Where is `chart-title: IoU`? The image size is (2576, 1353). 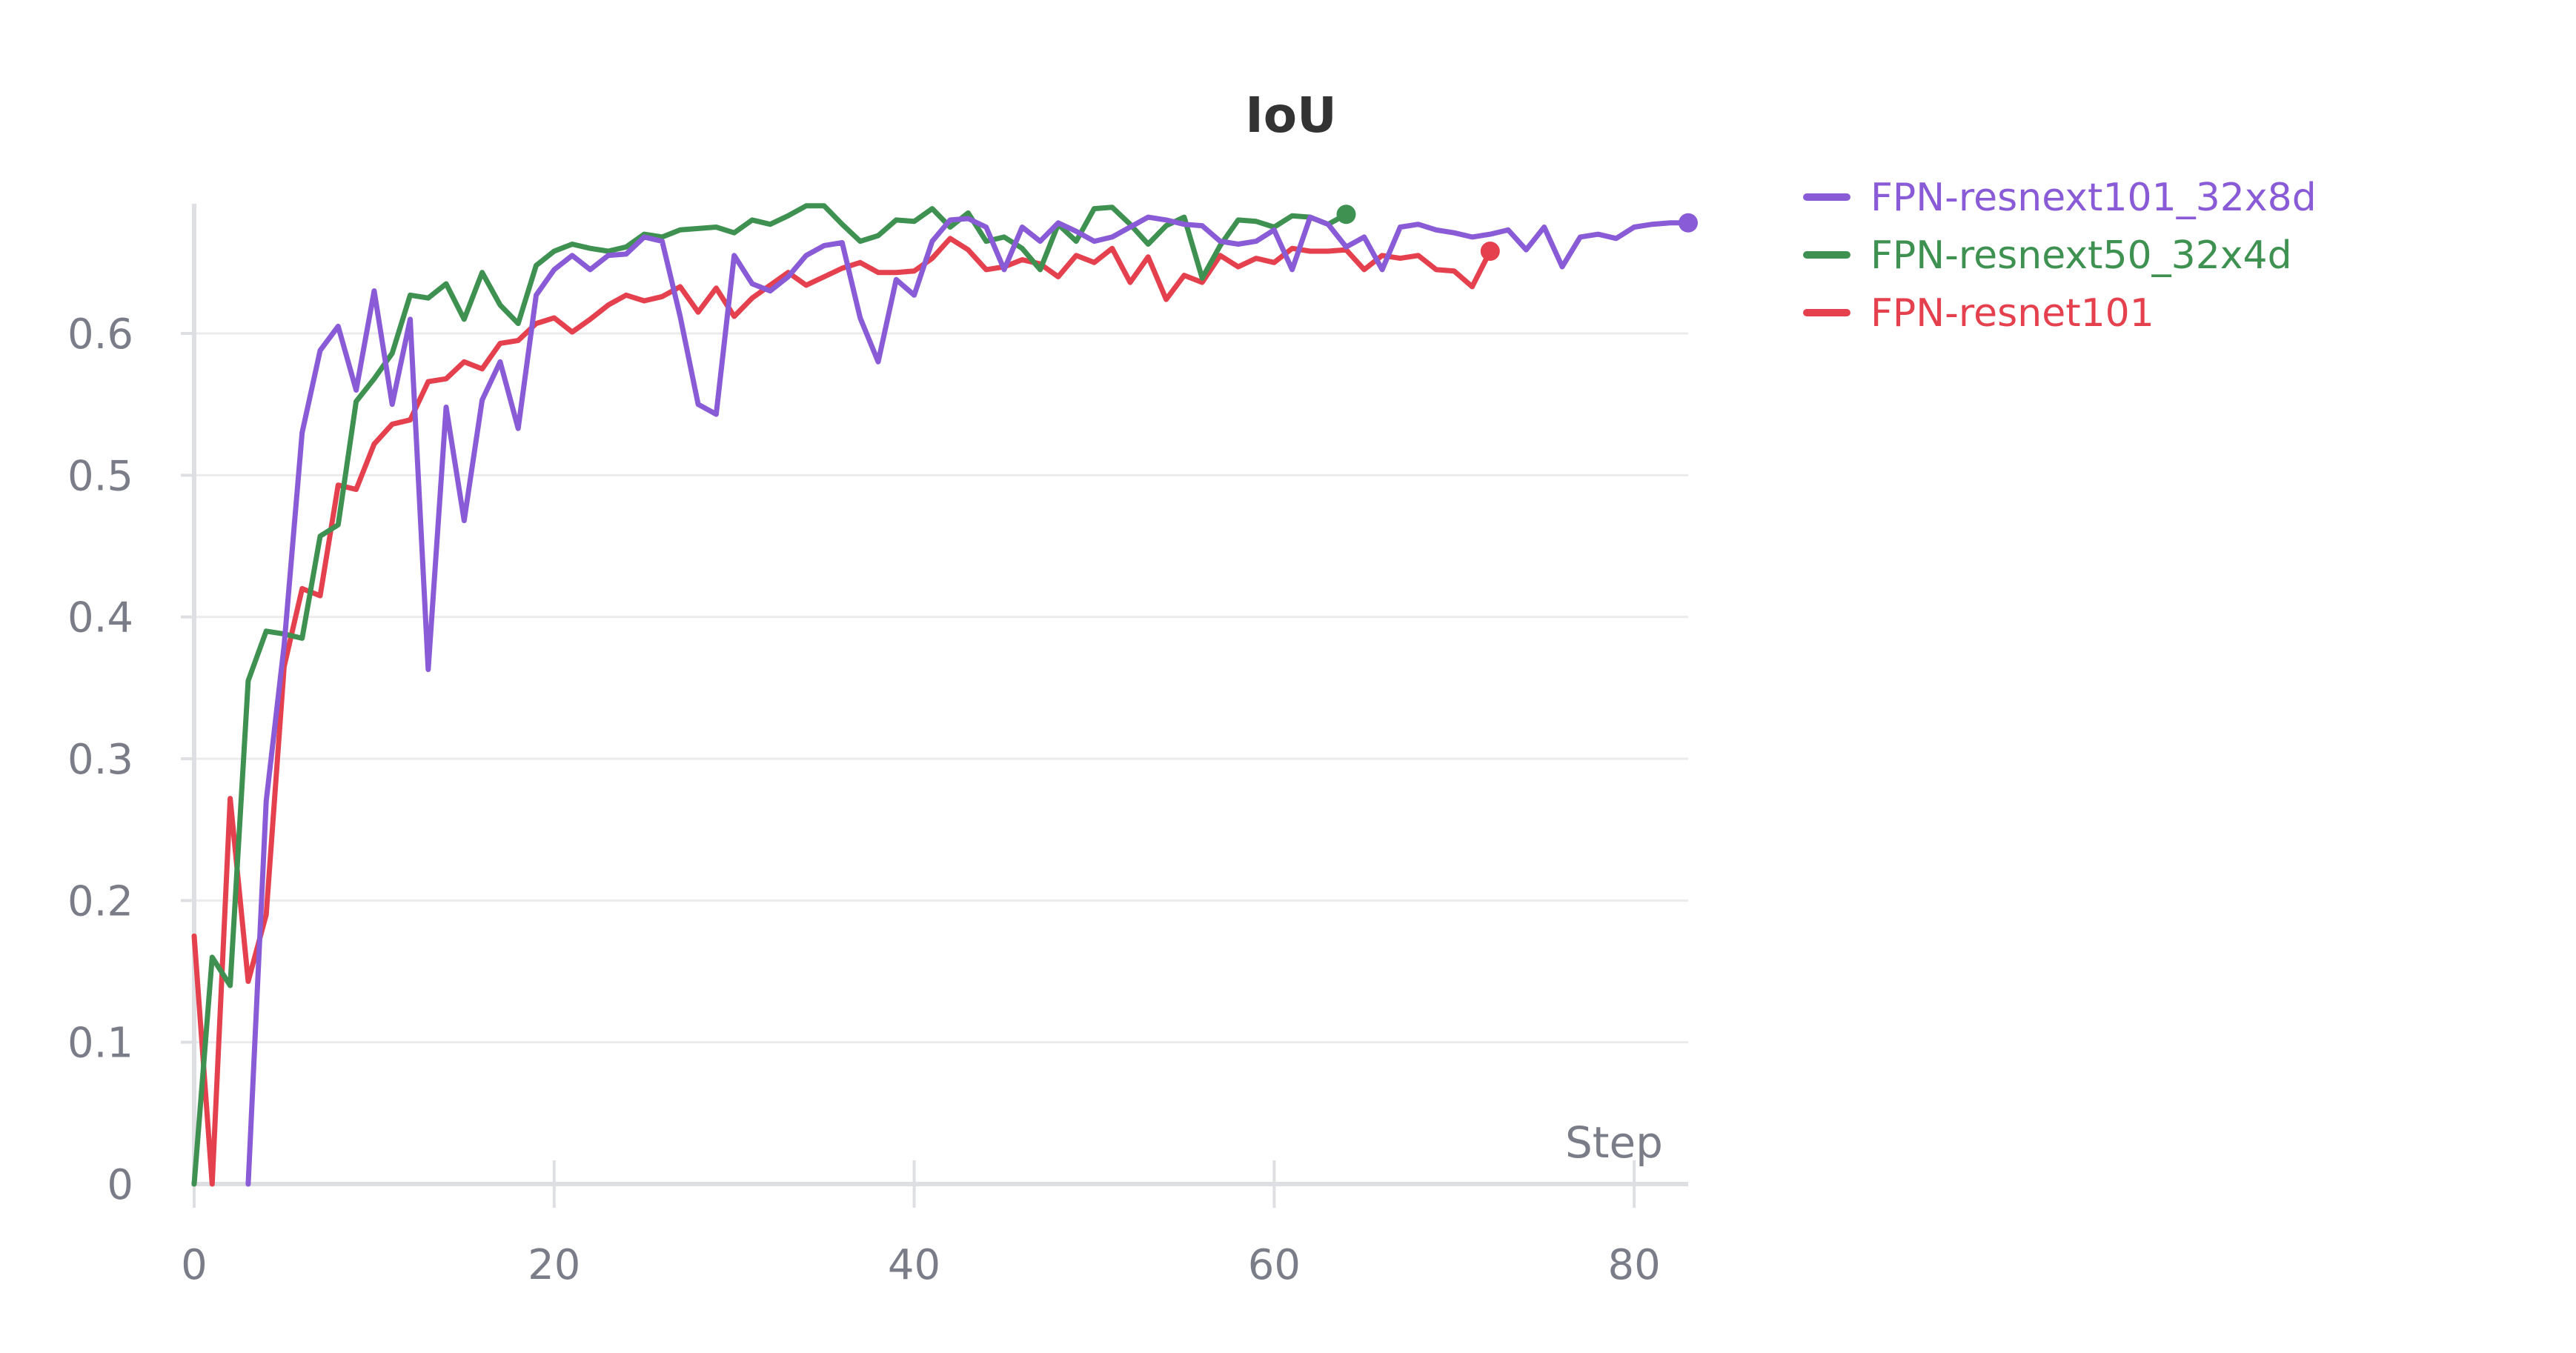
chart-title: IoU is located at coordinates (1291, 115).